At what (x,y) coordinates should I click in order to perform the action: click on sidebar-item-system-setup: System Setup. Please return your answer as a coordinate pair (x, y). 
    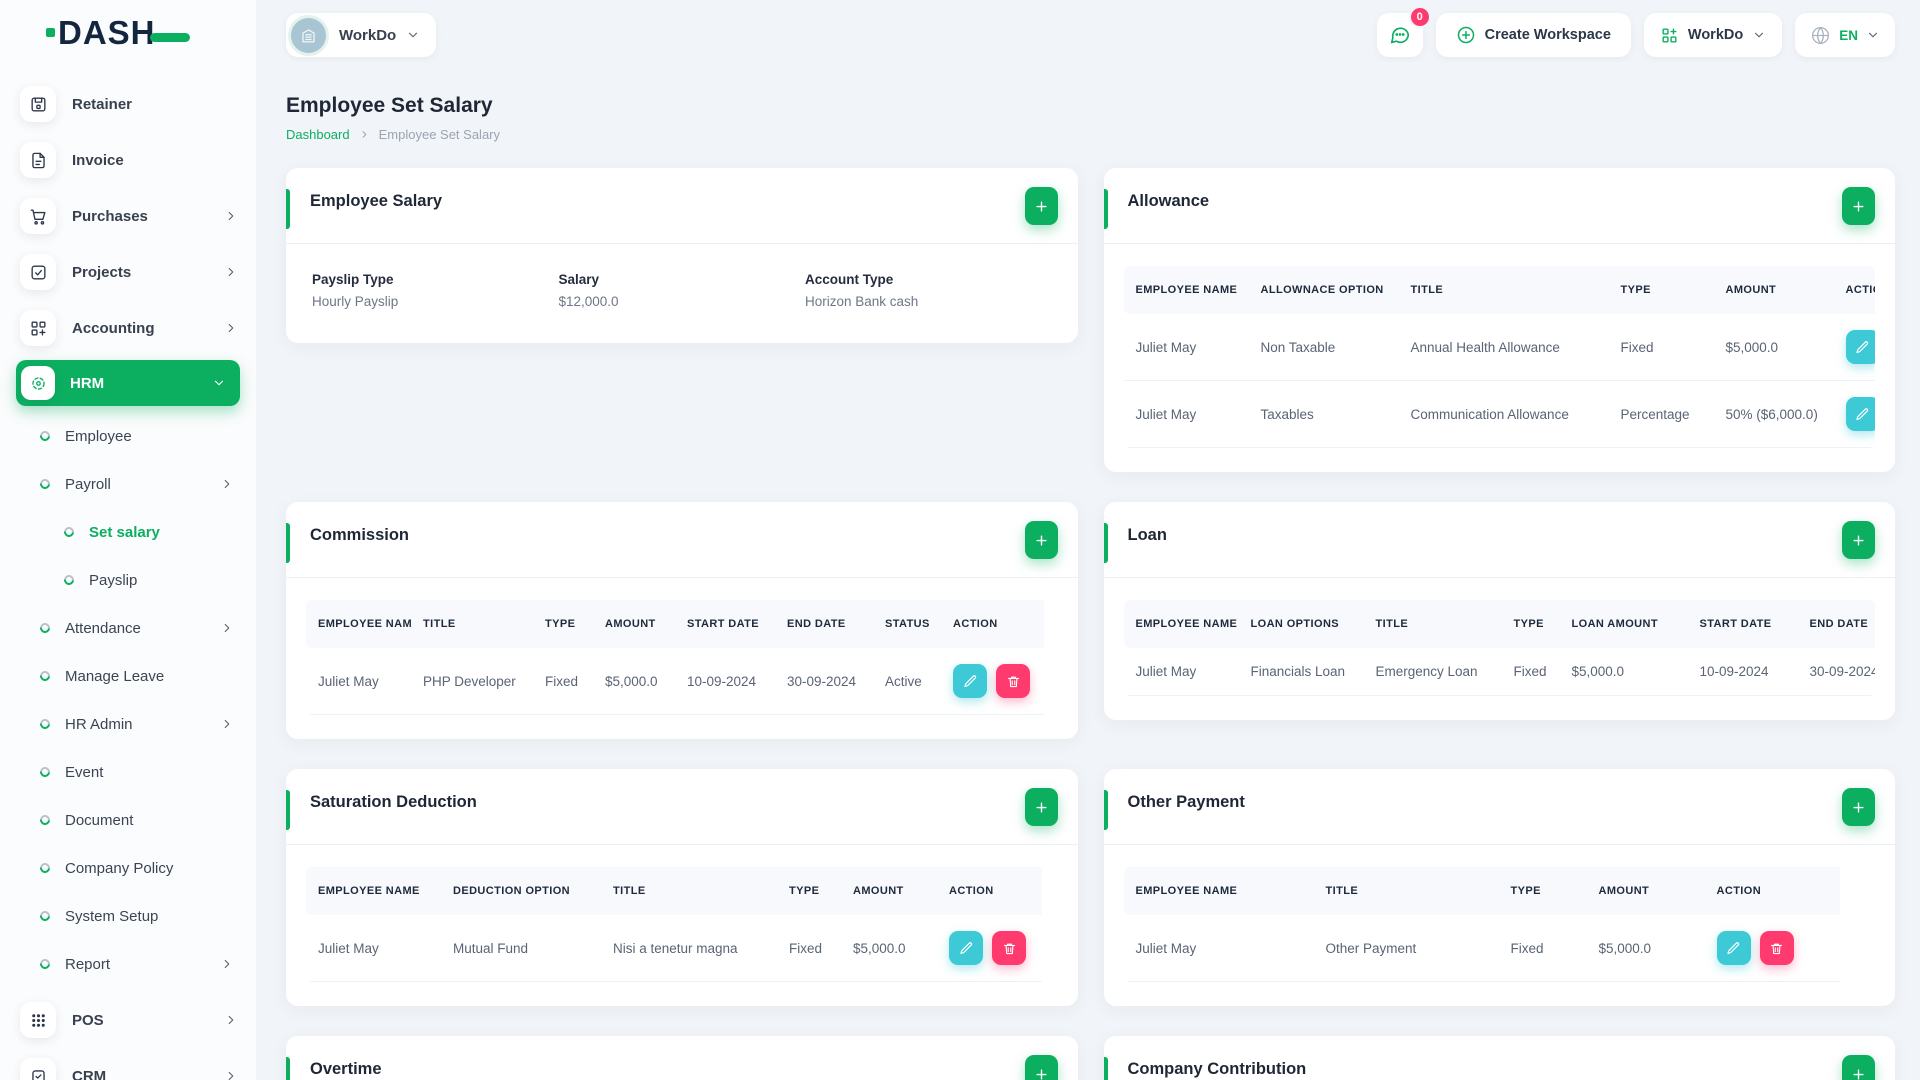
    Looking at the image, I should click on (128, 916).